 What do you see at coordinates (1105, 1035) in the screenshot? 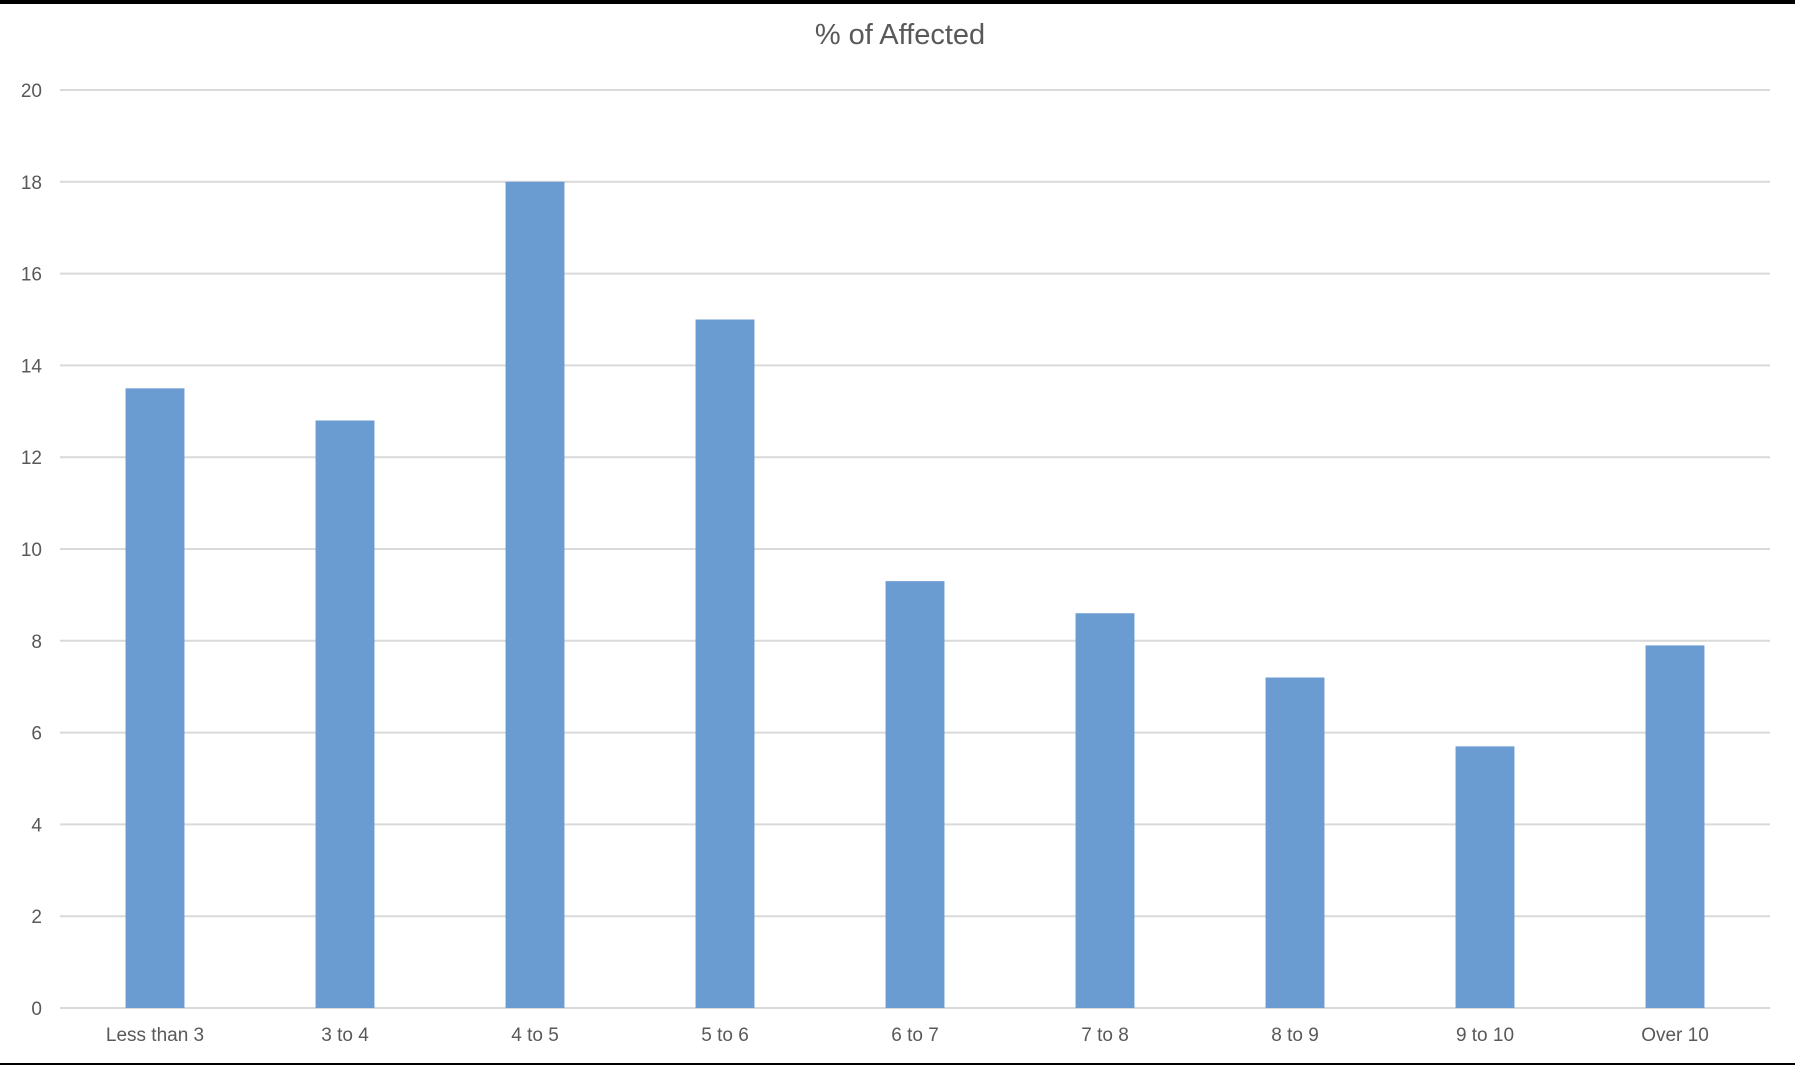
I see `x-tick-label: 7 to 8` at bounding box center [1105, 1035].